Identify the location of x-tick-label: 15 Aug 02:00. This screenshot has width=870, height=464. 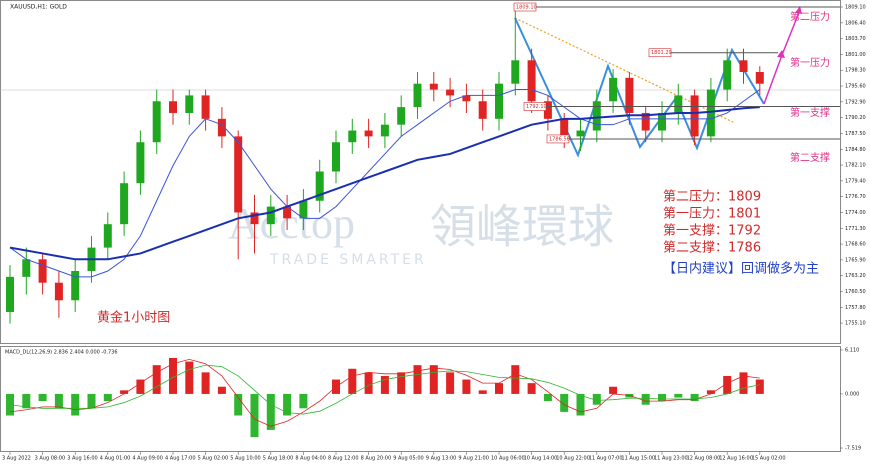
(769, 459).